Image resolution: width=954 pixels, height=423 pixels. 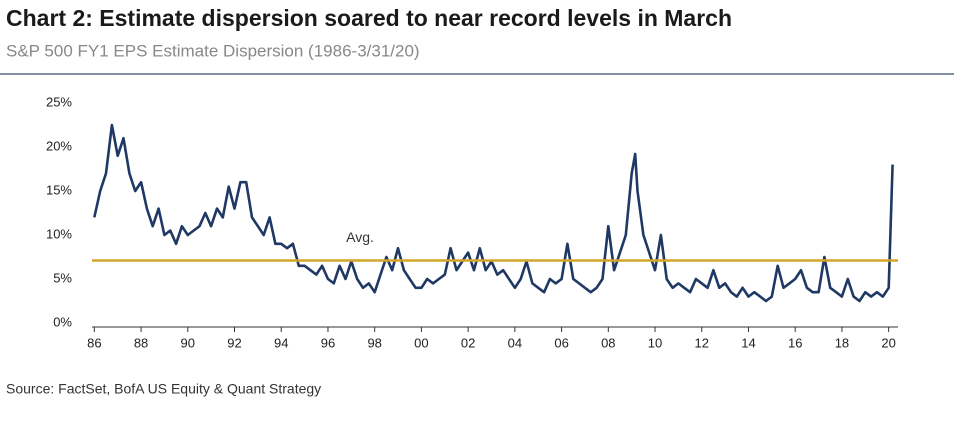 I want to click on y-tick-label: 15%, so click(x=59, y=189).